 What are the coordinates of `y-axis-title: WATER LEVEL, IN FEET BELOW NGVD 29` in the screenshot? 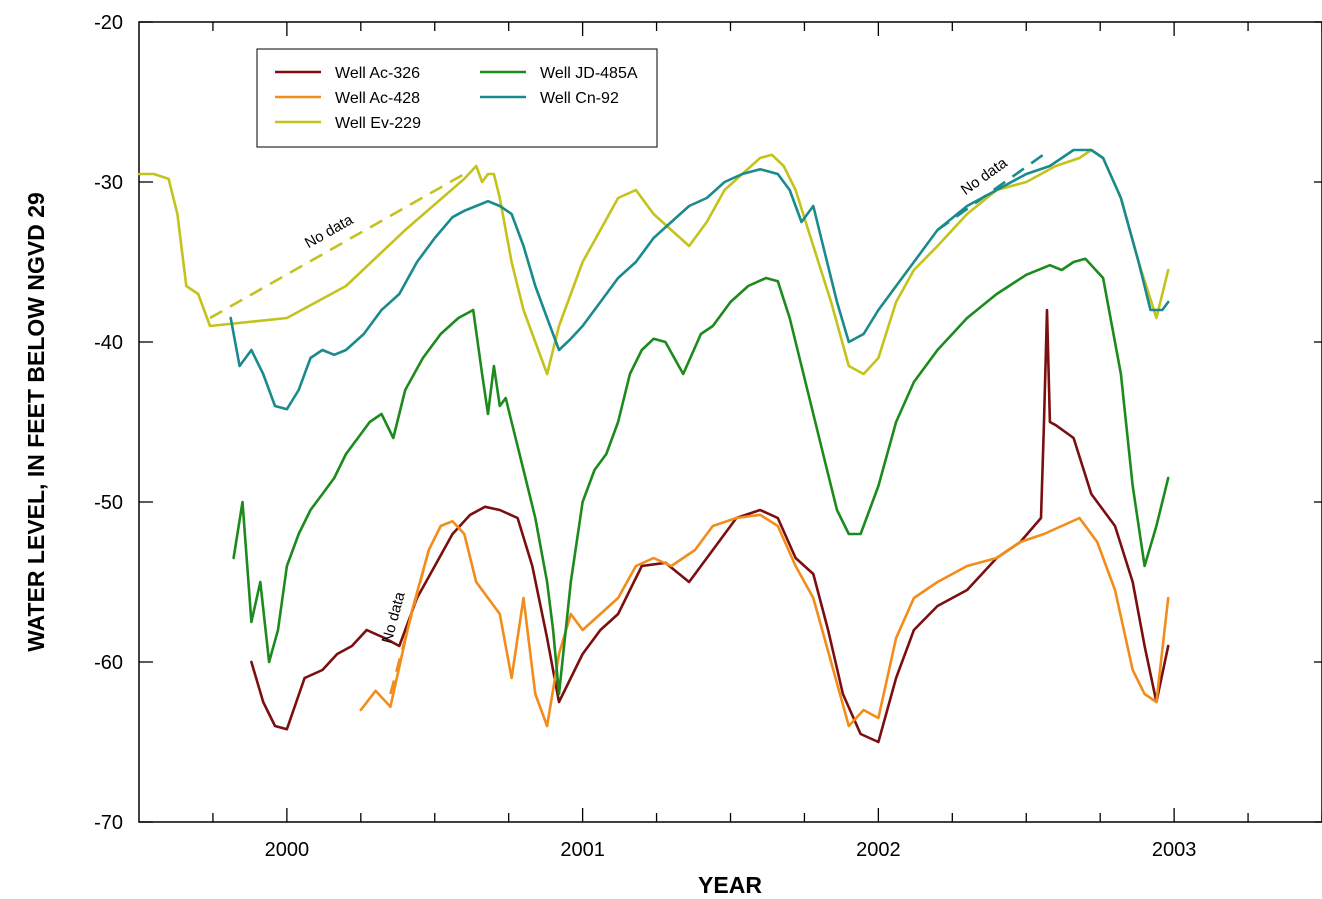 It's located at (36, 422).